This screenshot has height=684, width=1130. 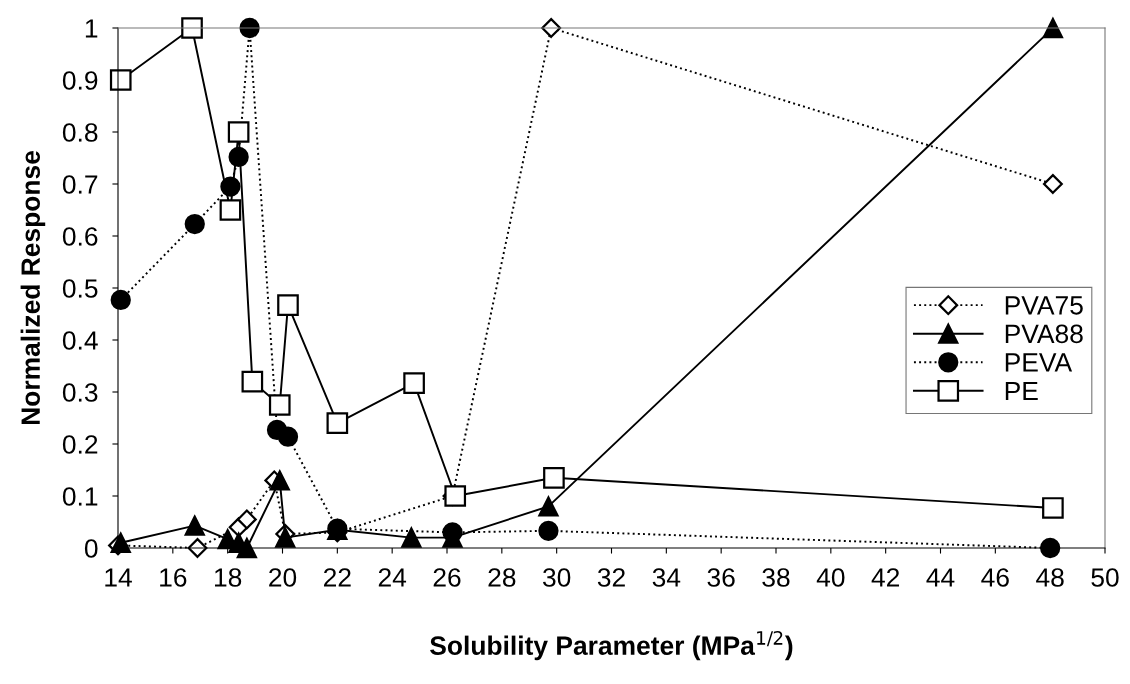 What do you see at coordinates (1050, 577) in the screenshot?
I see `x-tick-label: 48` at bounding box center [1050, 577].